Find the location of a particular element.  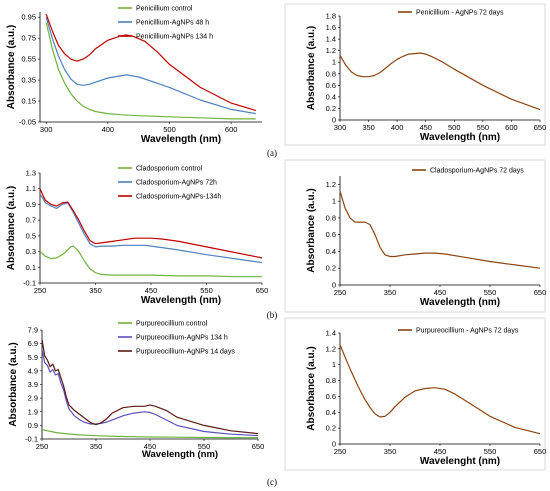

y-tick-label: 1.3 is located at coordinates (31, 173).